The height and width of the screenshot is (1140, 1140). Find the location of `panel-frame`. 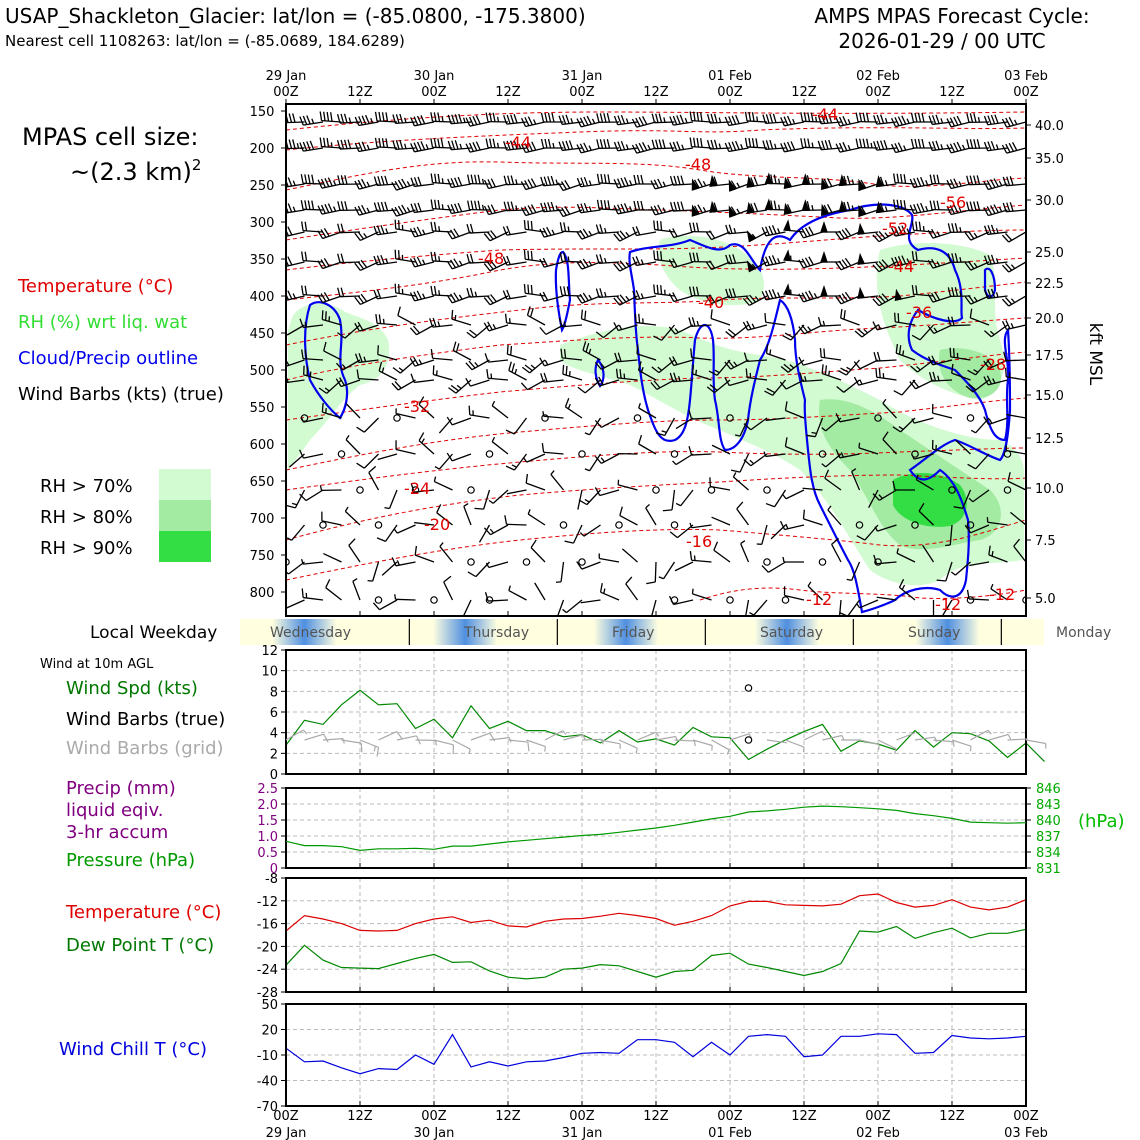

panel-frame is located at coordinates (656, 1055).